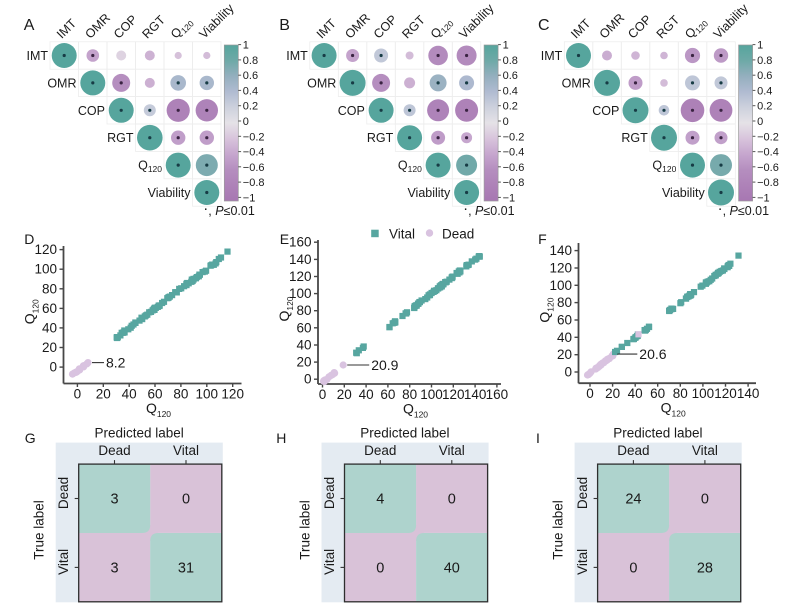 The height and width of the screenshot is (612, 800). What do you see at coordinates (652, 354) in the screenshot?
I see `svg-text: 20.6` at bounding box center [652, 354].